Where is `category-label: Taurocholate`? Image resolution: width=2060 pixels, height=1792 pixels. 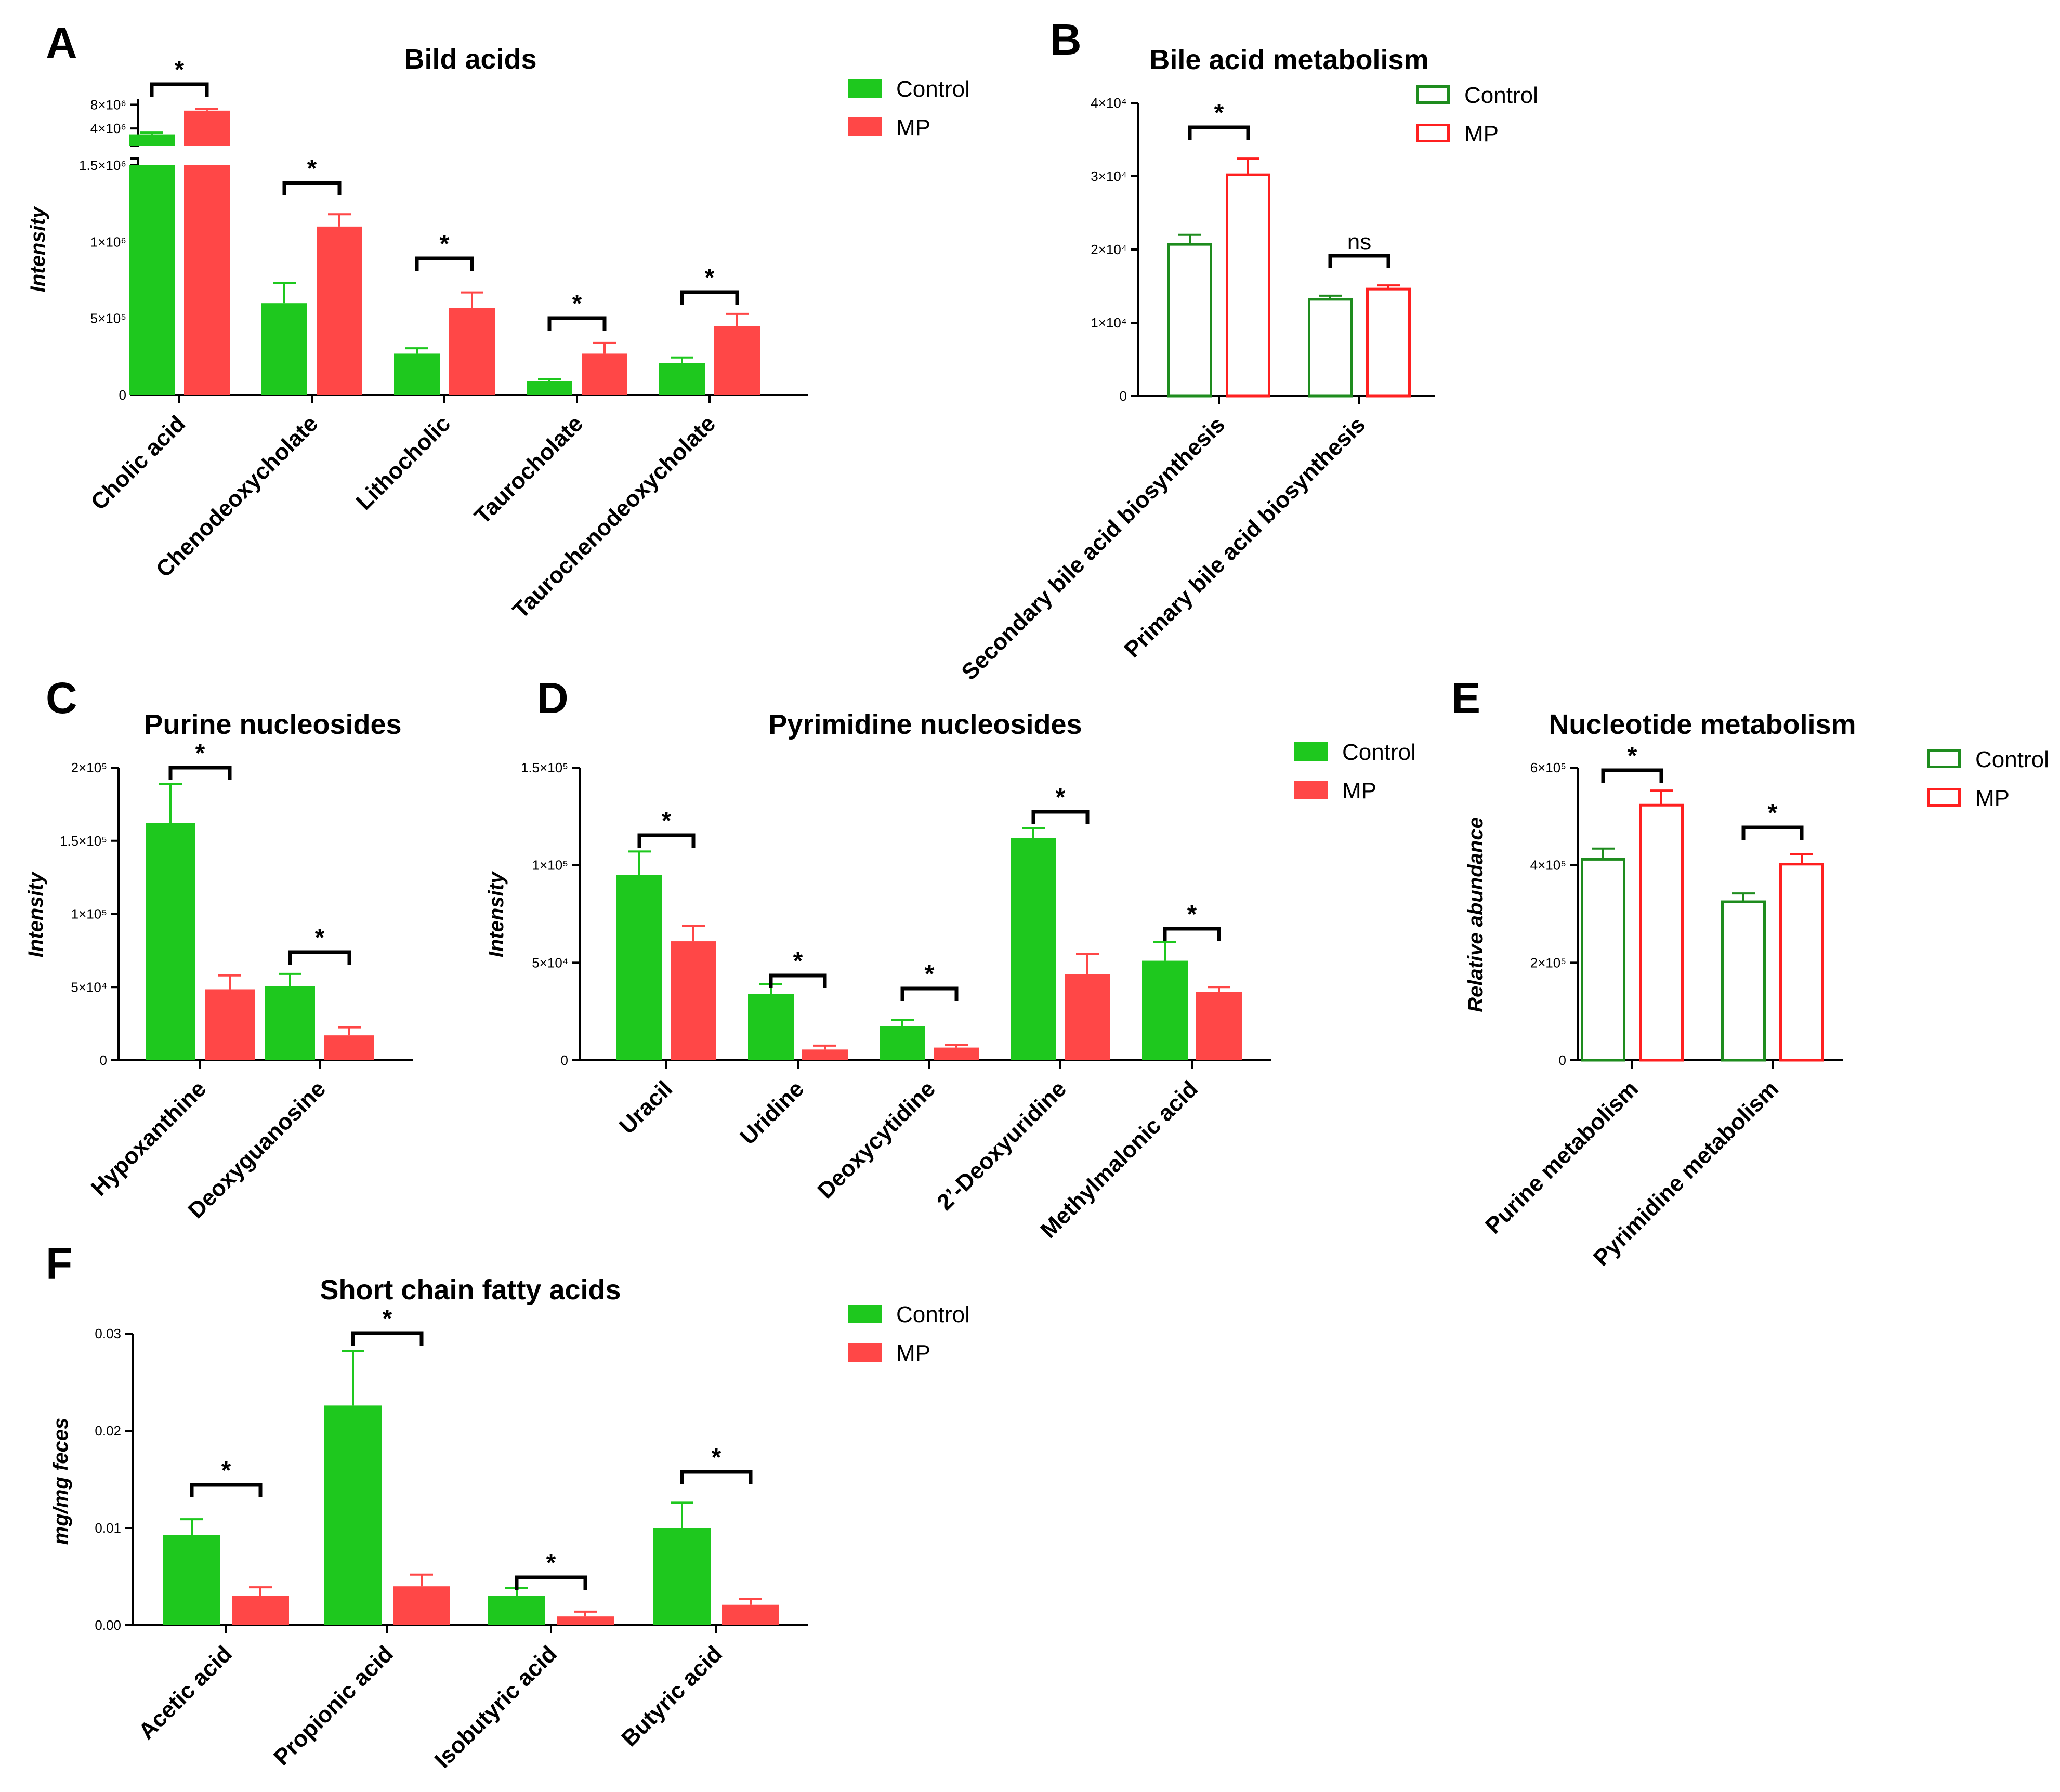 category-label: Taurocholate is located at coordinates (528, 470).